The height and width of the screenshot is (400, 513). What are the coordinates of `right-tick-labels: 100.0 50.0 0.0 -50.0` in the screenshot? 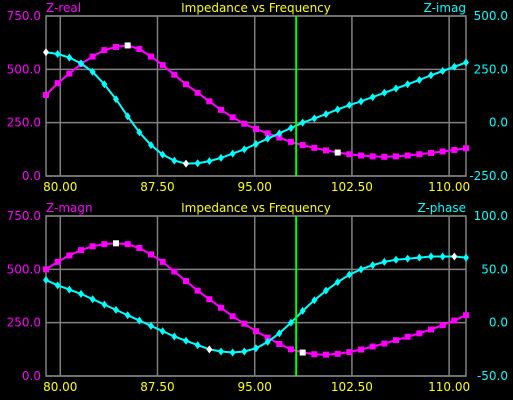 It's located at (491, 296).